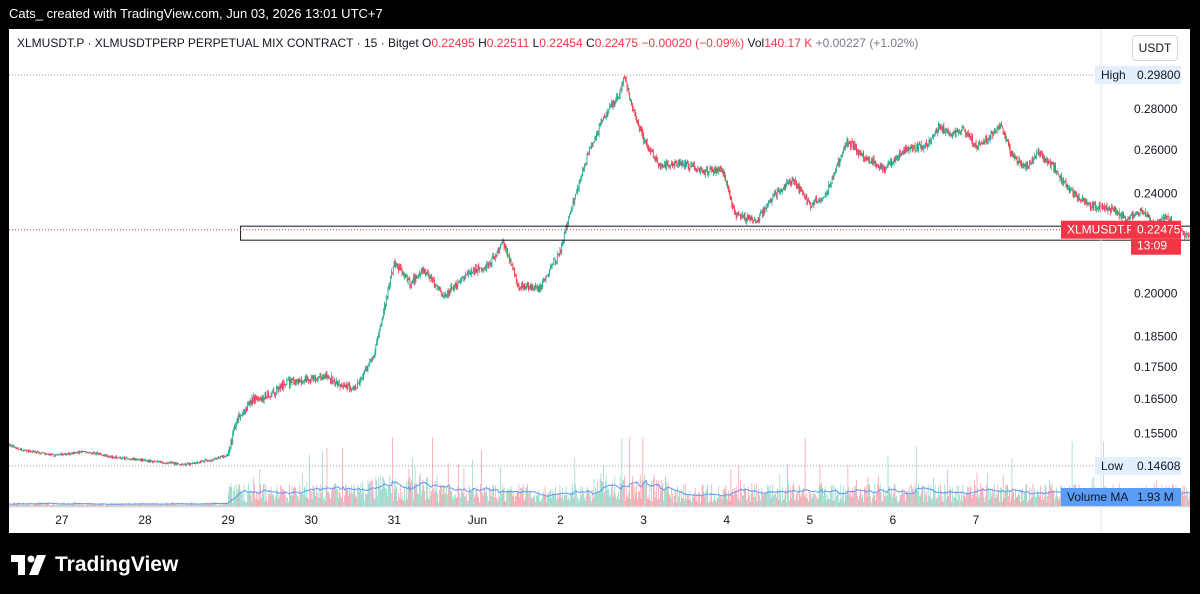 The height and width of the screenshot is (594, 1200). What do you see at coordinates (1156, 75) in the screenshot?
I see `high-value-bg` at bounding box center [1156, 75].